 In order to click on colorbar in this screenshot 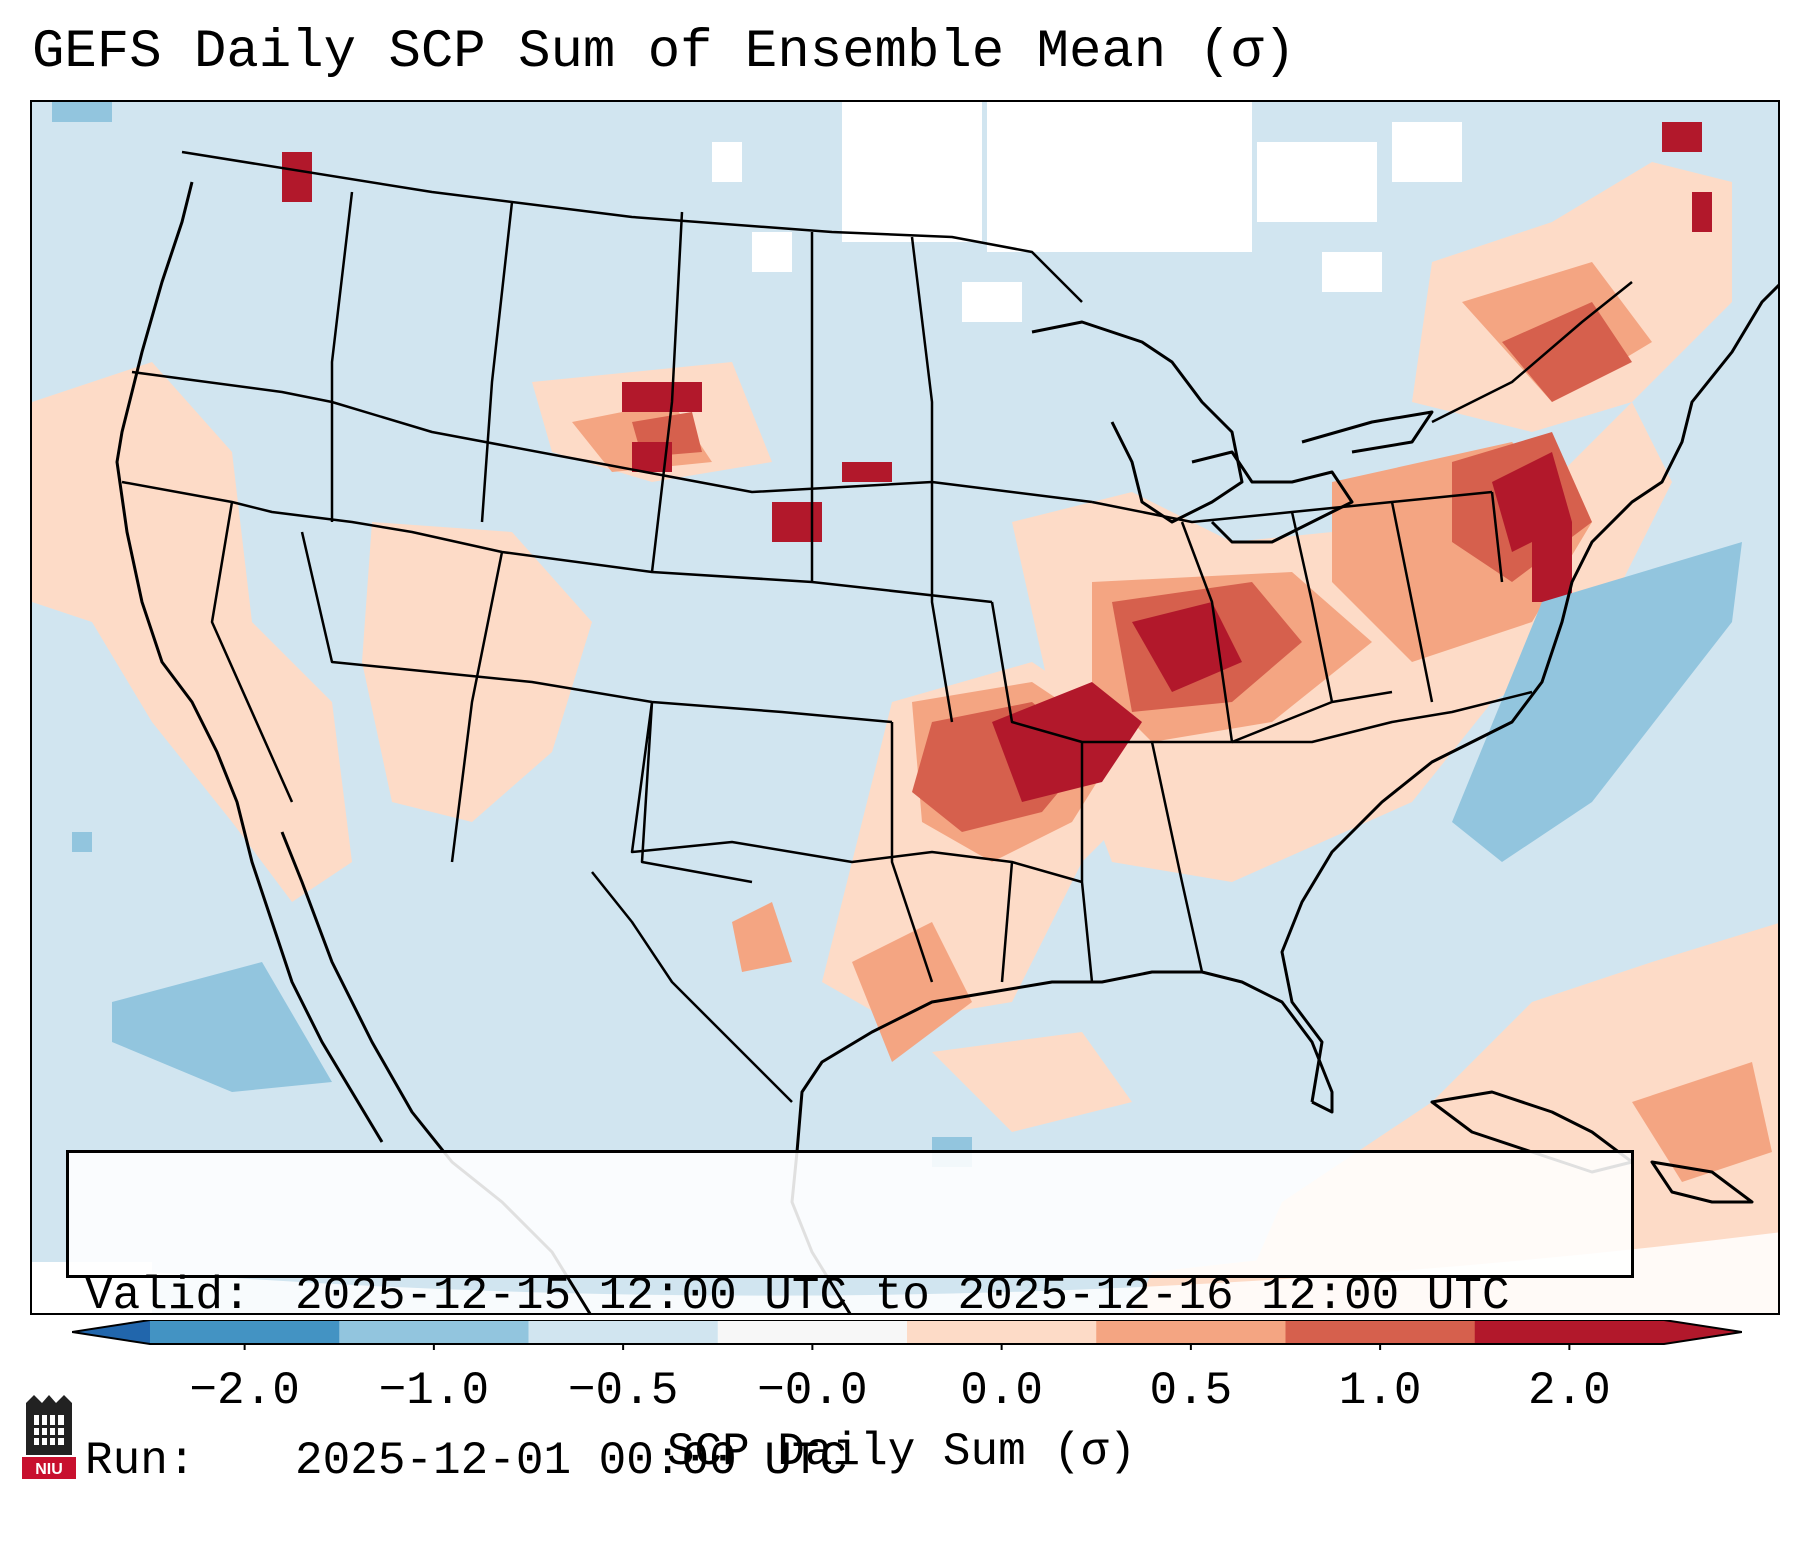, I will do `click(907, 1335)`.